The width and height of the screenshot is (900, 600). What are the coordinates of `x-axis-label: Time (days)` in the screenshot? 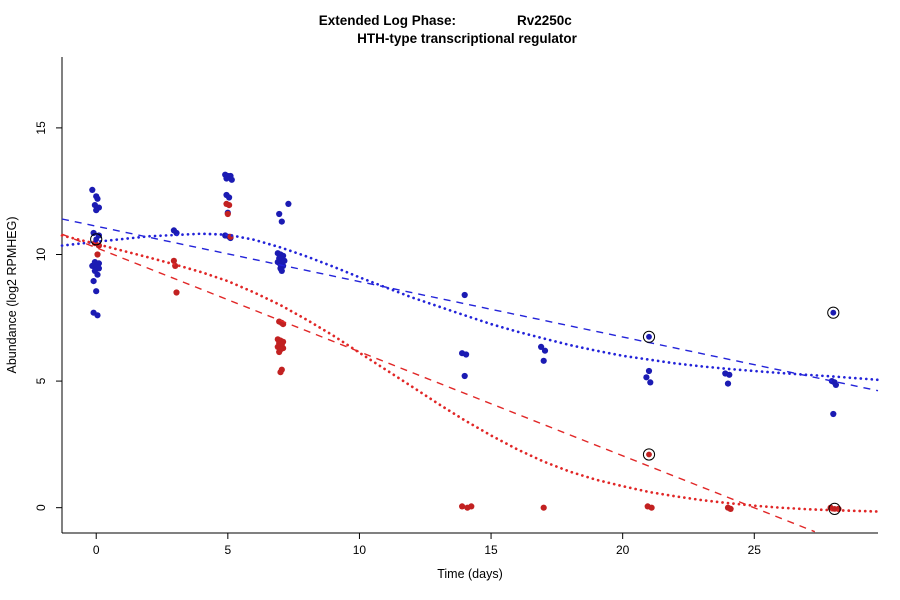 It's located at (470, 574).